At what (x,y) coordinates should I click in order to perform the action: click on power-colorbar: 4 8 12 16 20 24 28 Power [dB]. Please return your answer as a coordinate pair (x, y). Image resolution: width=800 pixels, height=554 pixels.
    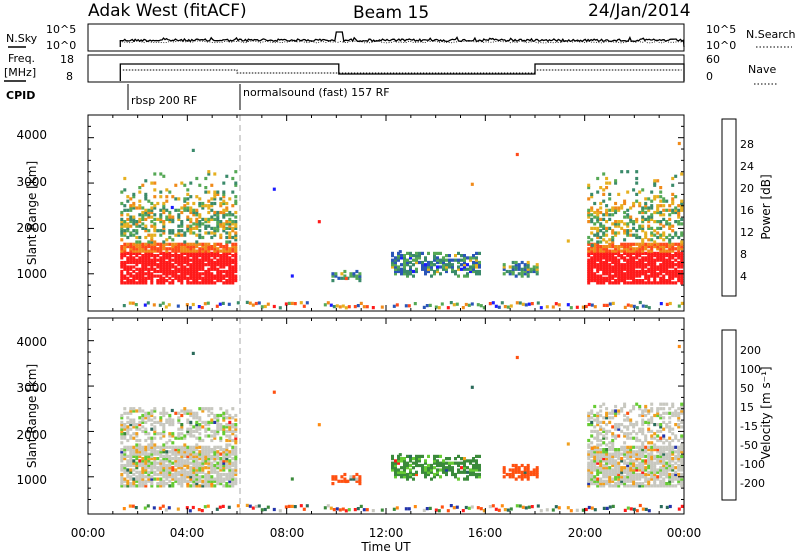
    Looking at the image, I should click on (747, 207).